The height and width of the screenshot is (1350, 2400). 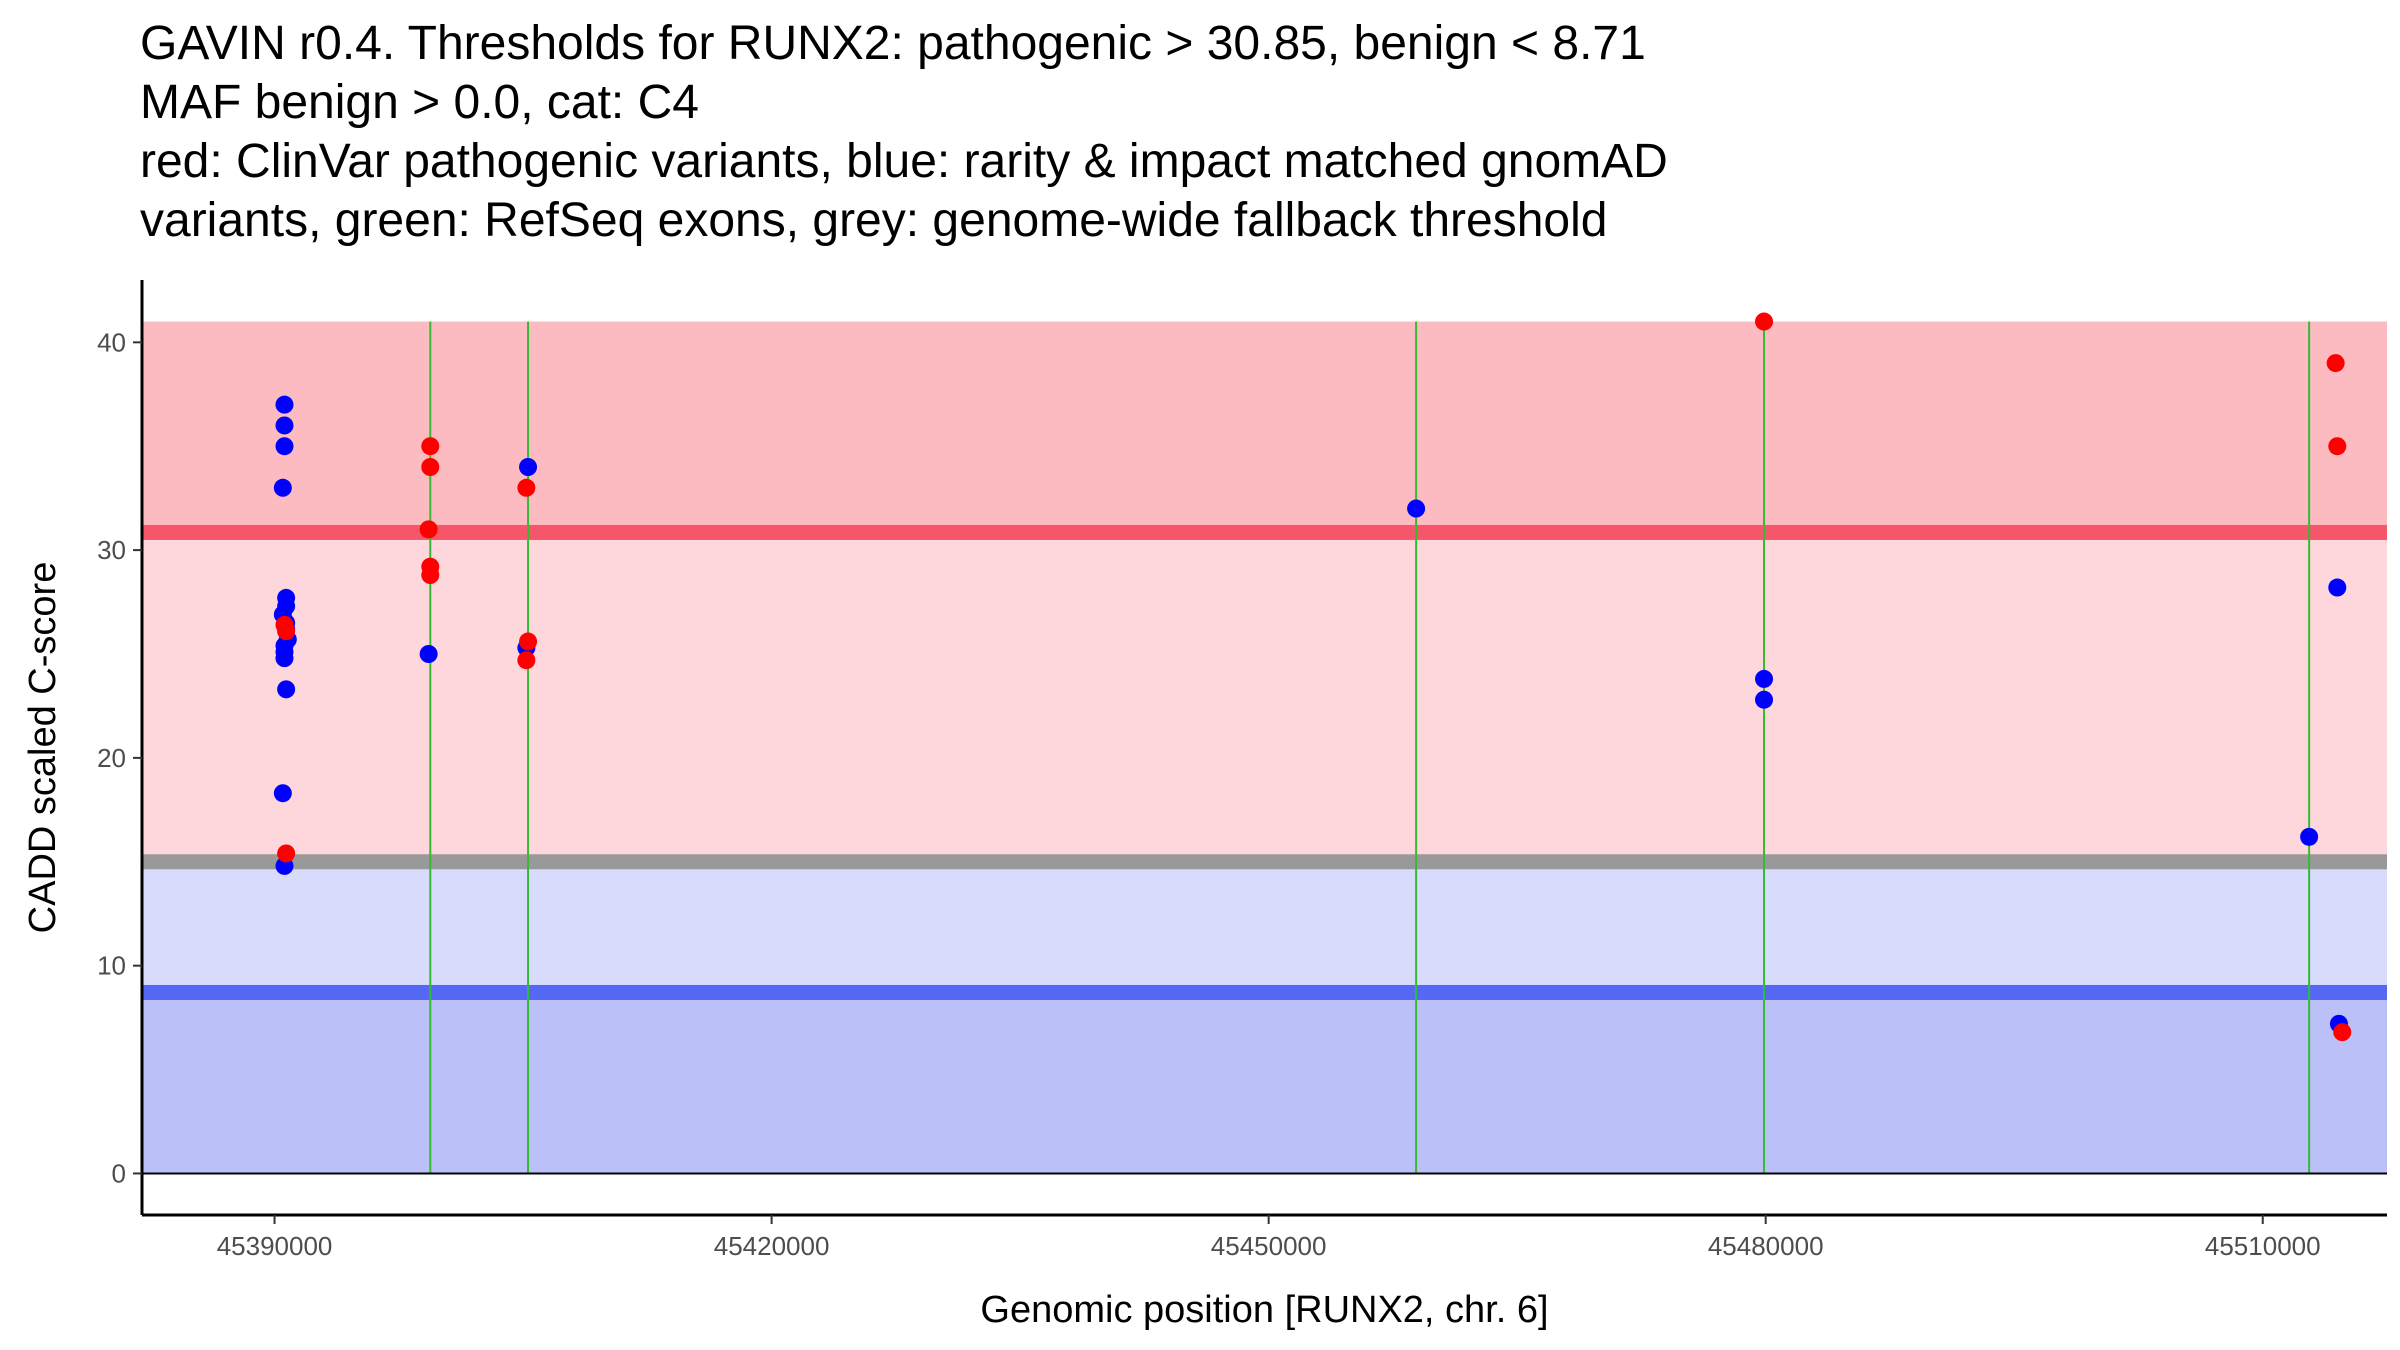 I want to click on x-tick-label: 45450000, so click(x=1269, y=1246).